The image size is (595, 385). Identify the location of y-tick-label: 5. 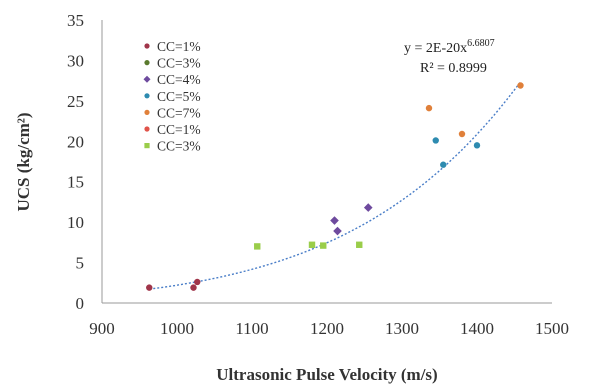
(80, 263).